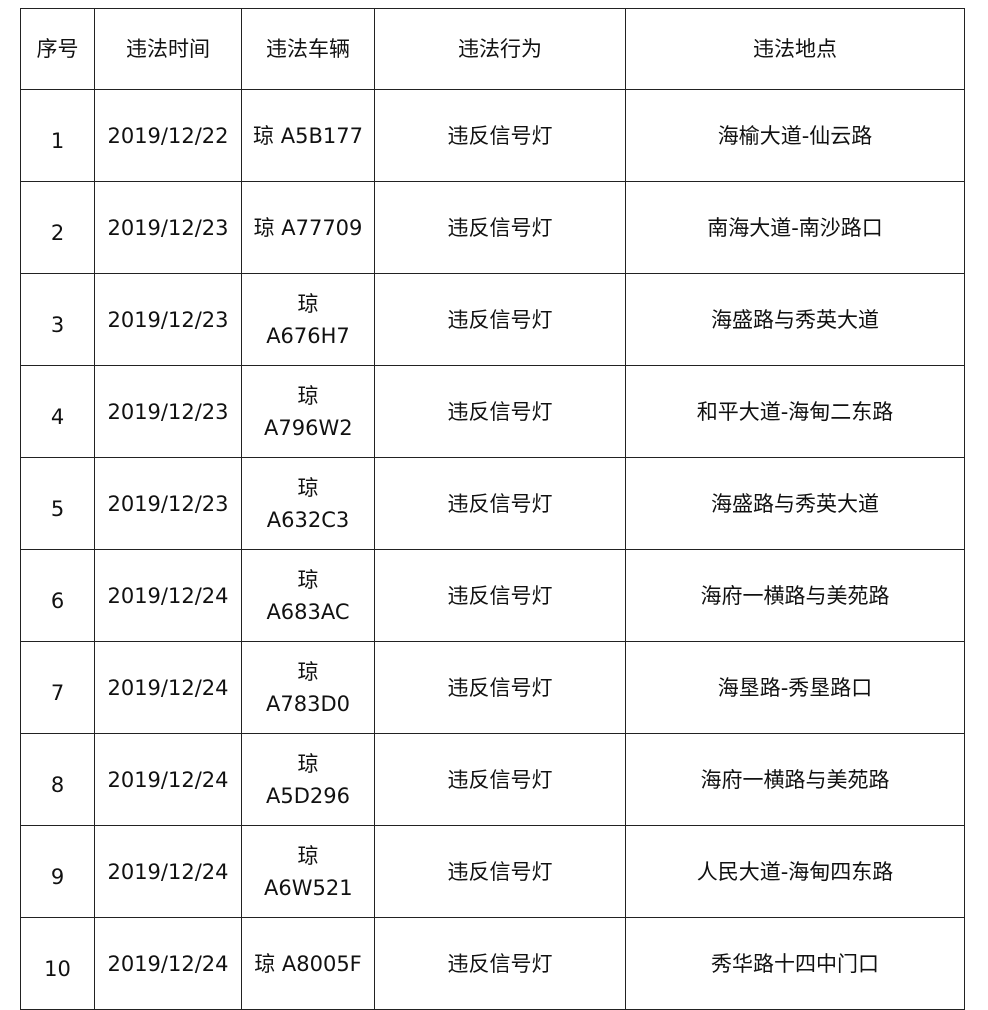 The width and height of the screenshot is (988, 1010). Describe the element at coordinates (57, 503) in the screenshot. I see `cell-no: 5` at that location.